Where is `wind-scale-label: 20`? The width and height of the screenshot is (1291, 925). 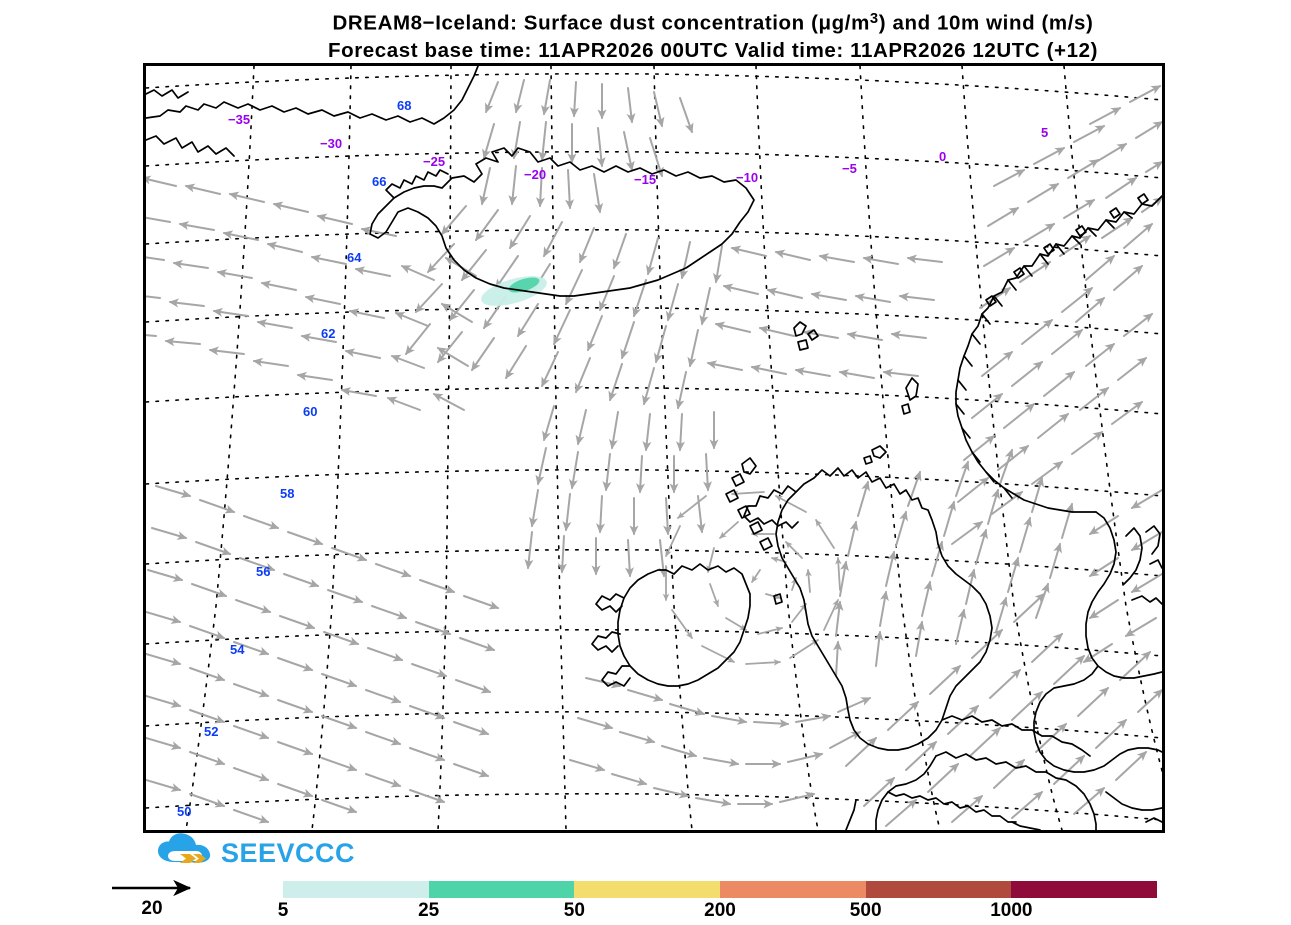
wind-scale-label: 20 is located at coordinates (152, 908).